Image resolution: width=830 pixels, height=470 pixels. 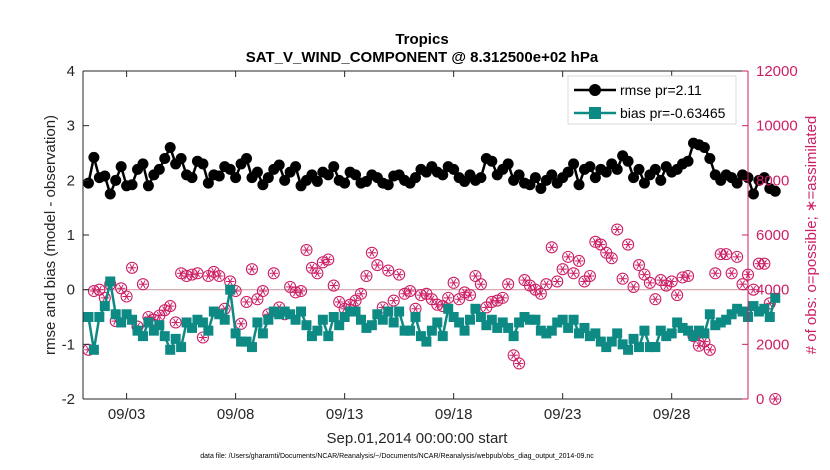 I want to click on y-tick-label-left: -2, so click(x=68, y=399).